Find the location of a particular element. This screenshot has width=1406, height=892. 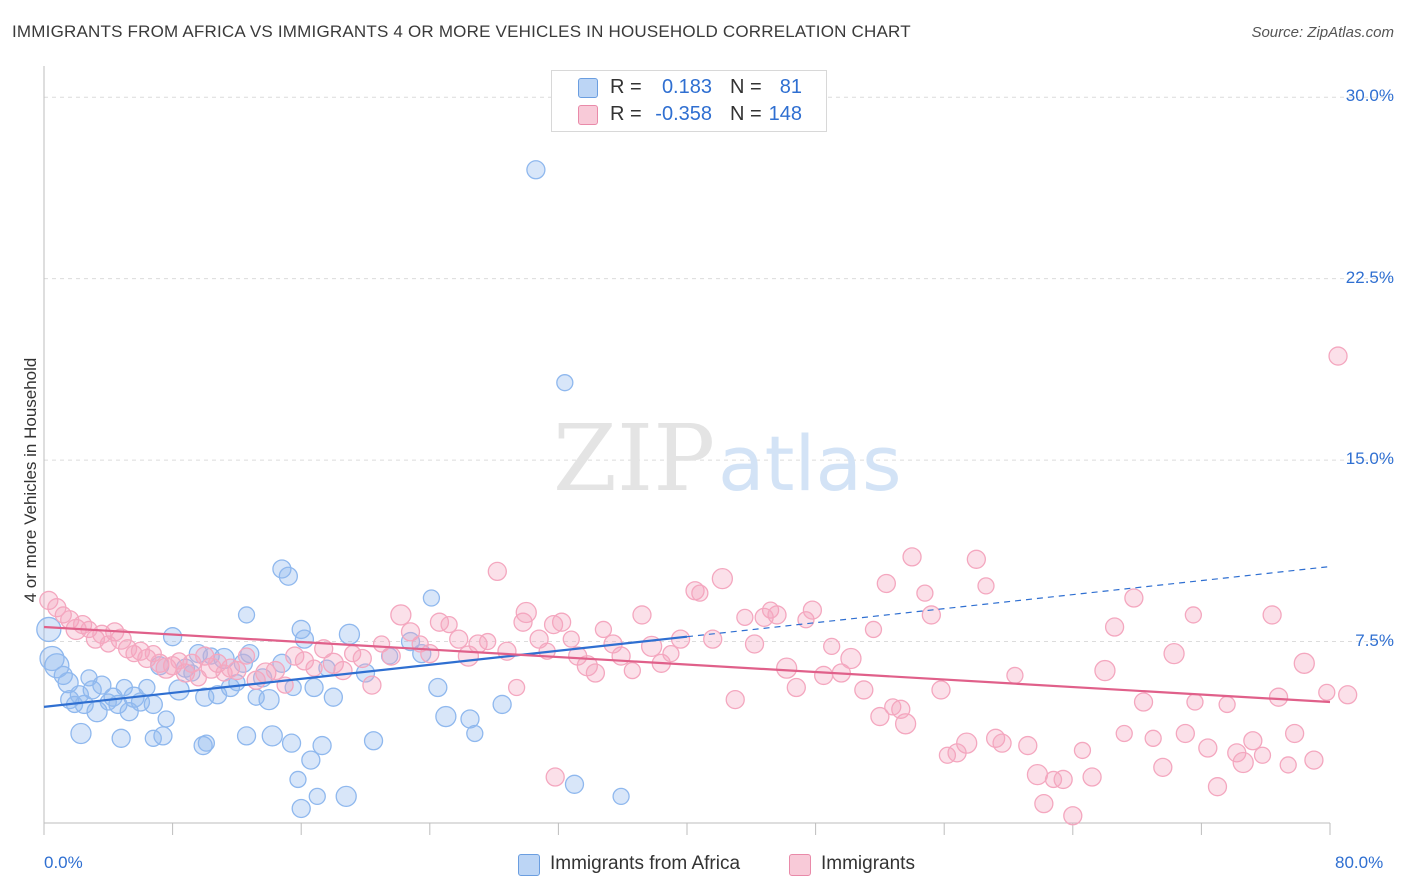

y-axis-label-wrap: 4 or more Vehicles in Household is located at coordinates (31, 480).